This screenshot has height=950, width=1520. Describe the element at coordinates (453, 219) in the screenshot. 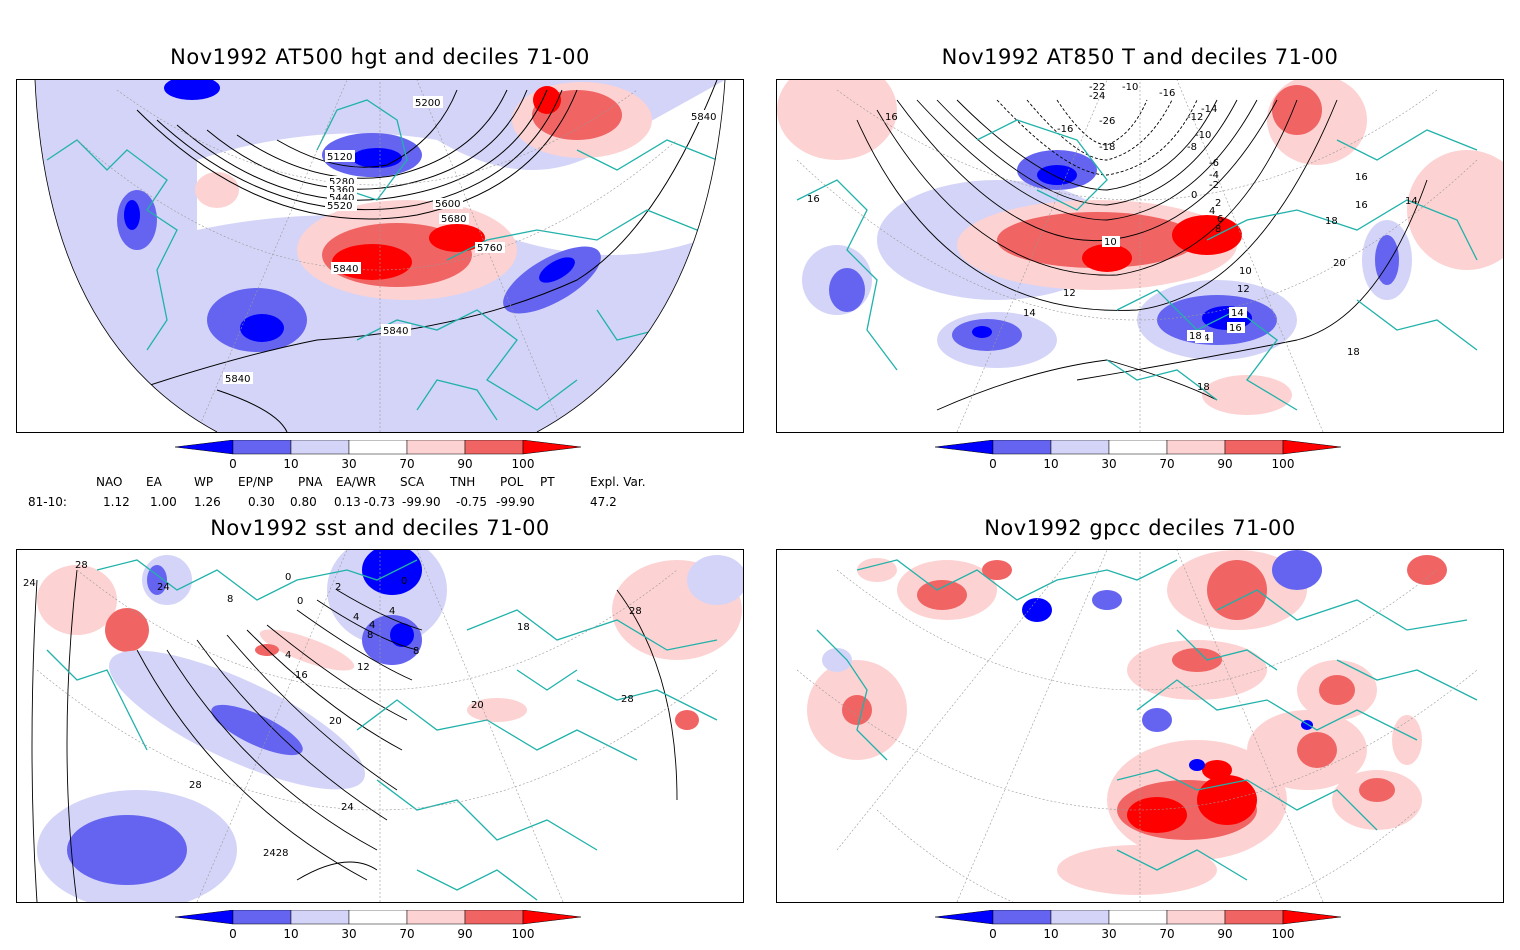

I see `contour-label: 5680` at that location.